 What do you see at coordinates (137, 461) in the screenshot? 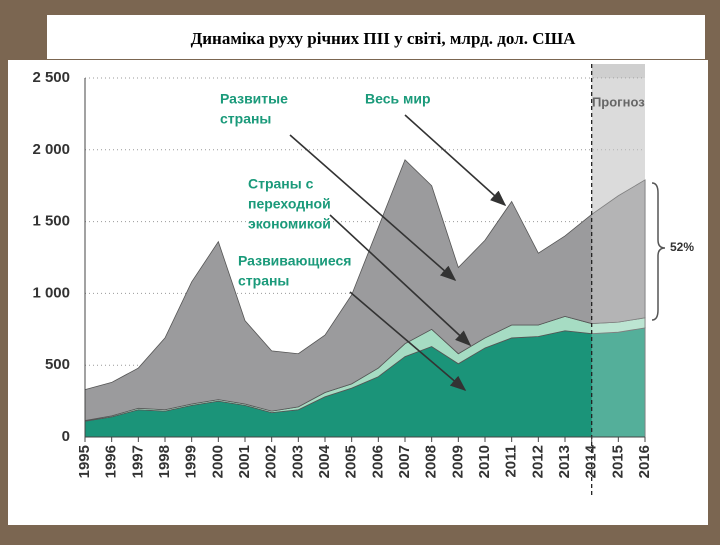
I see `x-tick-label: 1997` at bounding box center [137, 461].